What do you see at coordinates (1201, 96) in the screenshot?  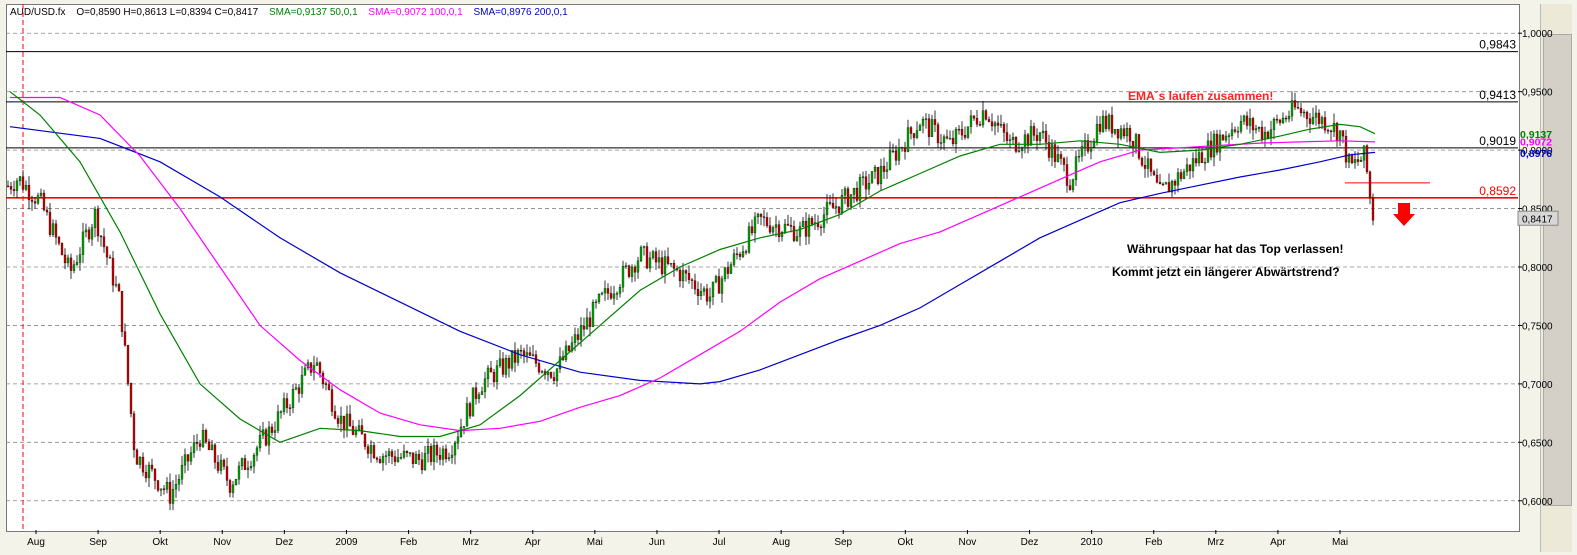 I see `ema-annotation: EMA´s laufen zusammen!` at bounding box center [1201, 96].